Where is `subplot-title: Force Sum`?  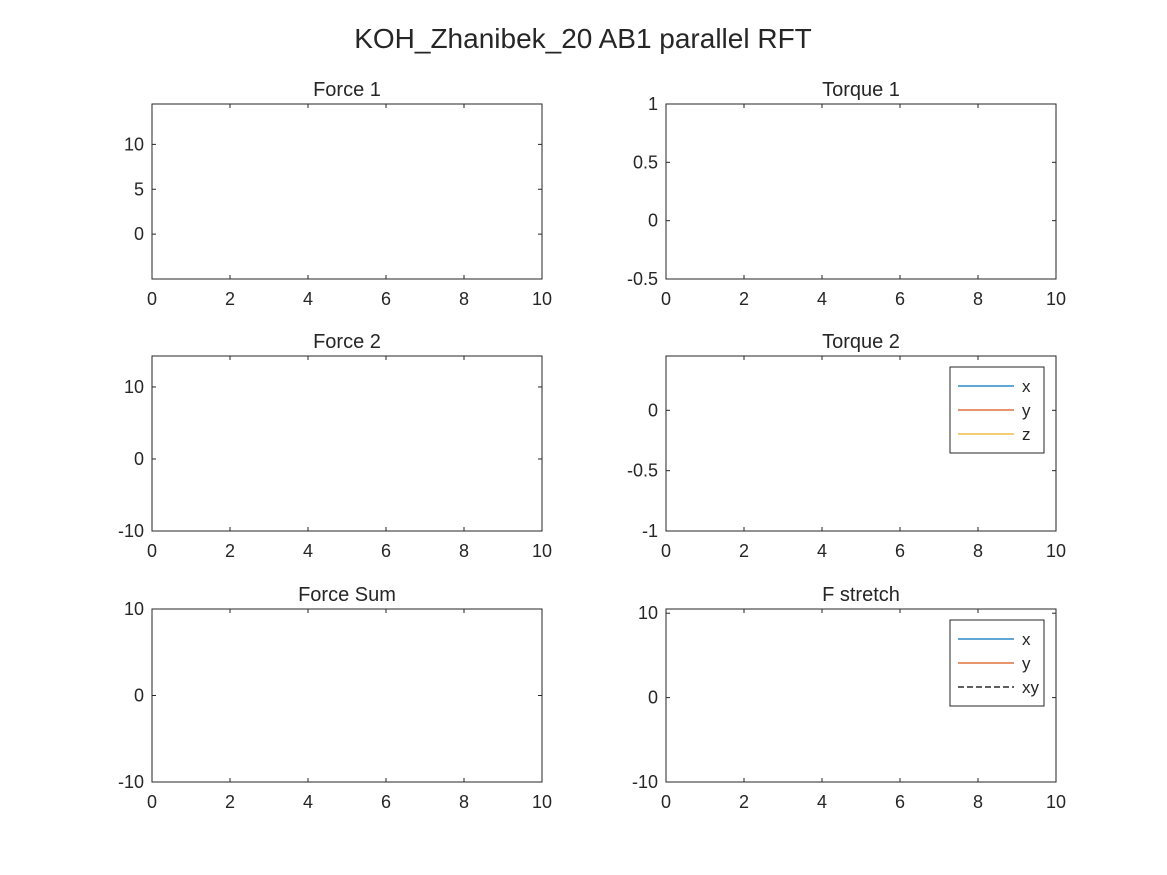
subplot-title: Force Sum is located at coordinates (347, 595).